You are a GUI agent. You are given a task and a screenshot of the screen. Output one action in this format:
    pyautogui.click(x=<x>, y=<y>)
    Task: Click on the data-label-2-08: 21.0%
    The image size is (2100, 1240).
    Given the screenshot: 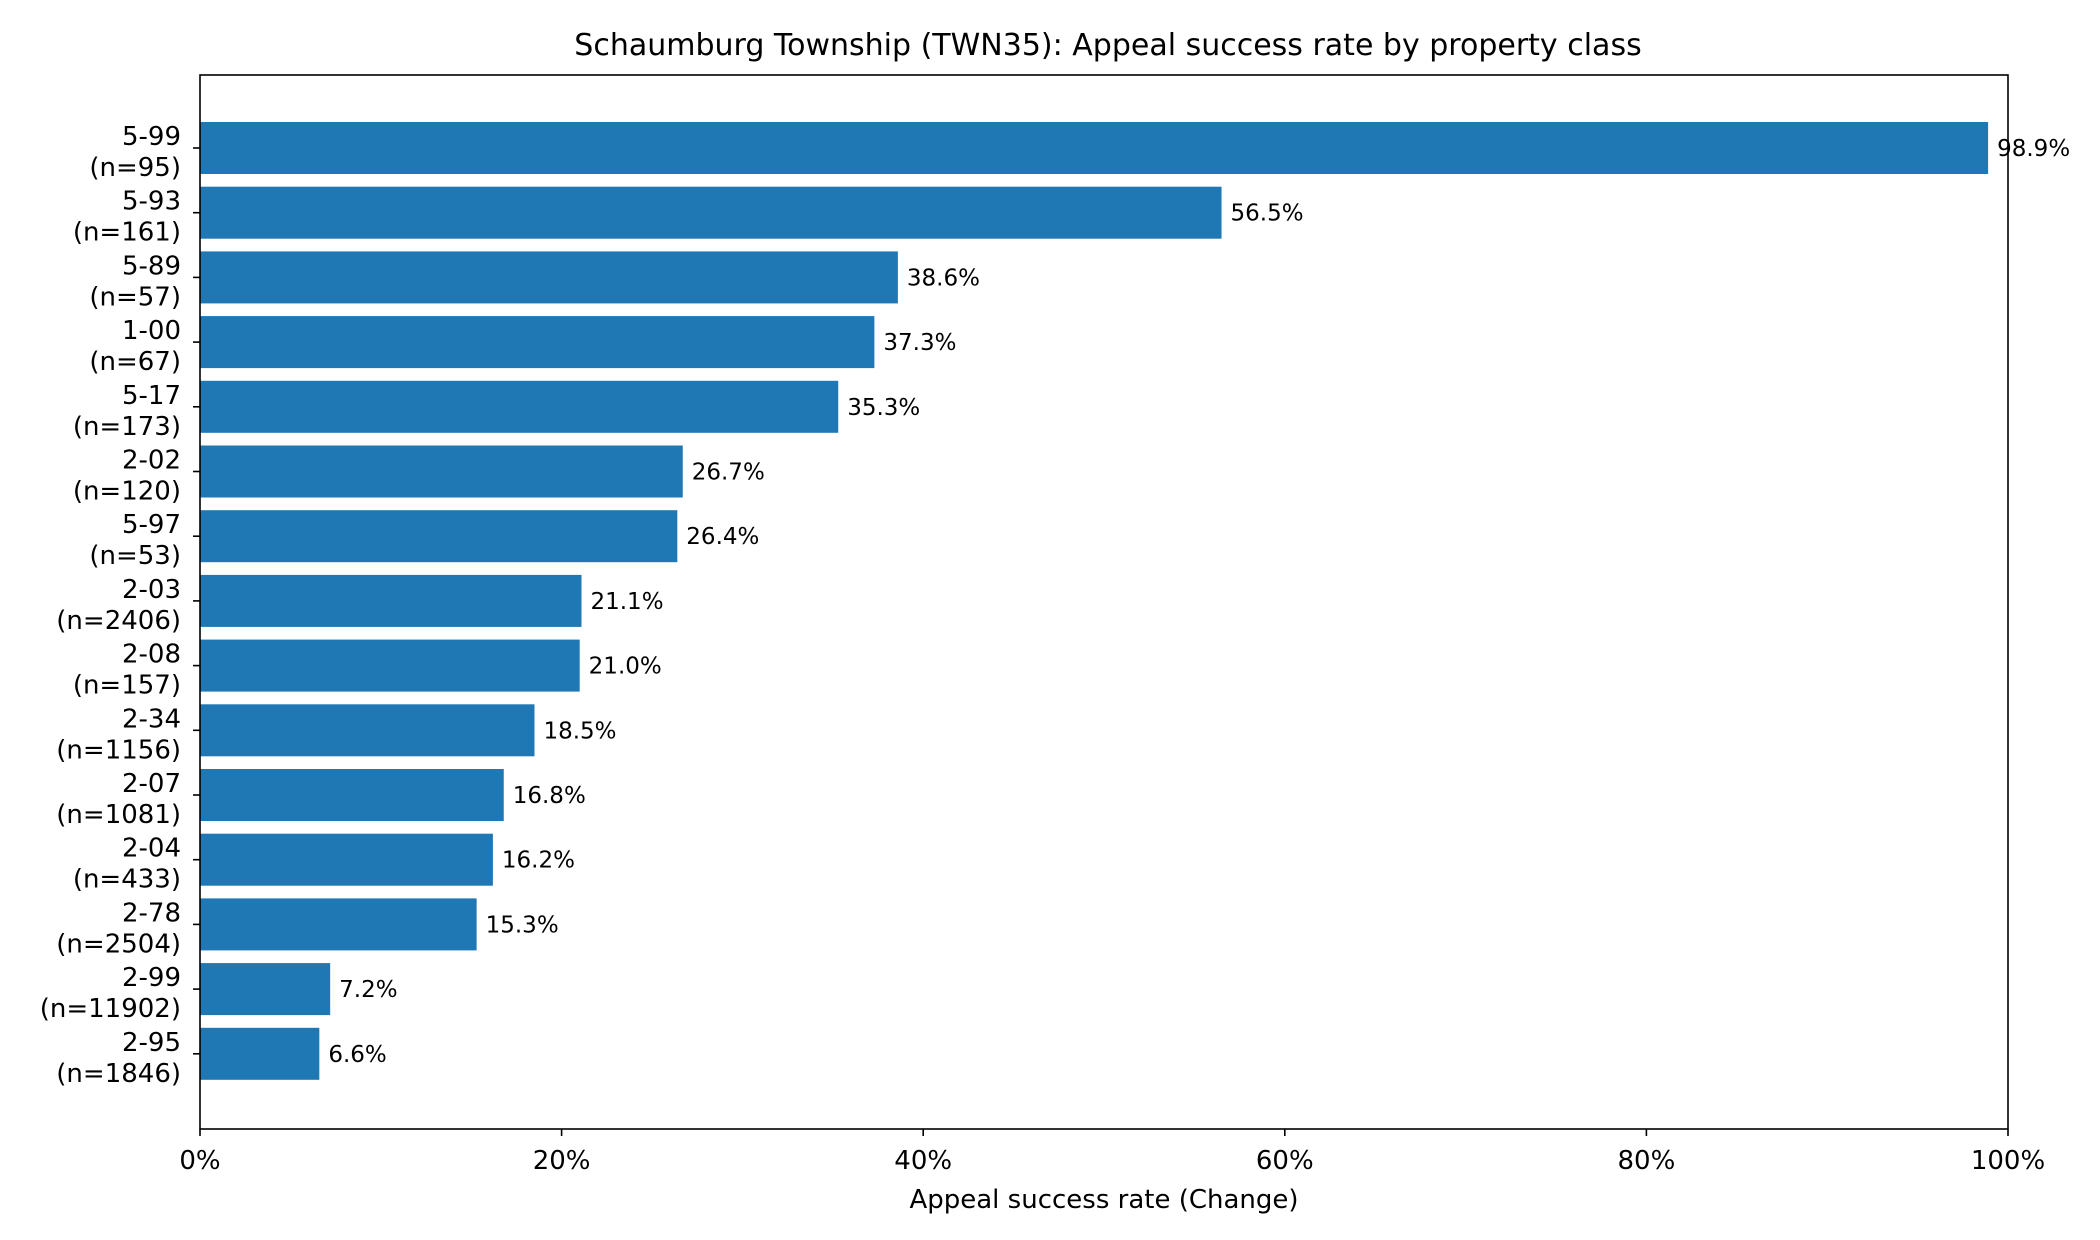 What is the action you would take?
    pyautogui.click(x=625, y=667)
    